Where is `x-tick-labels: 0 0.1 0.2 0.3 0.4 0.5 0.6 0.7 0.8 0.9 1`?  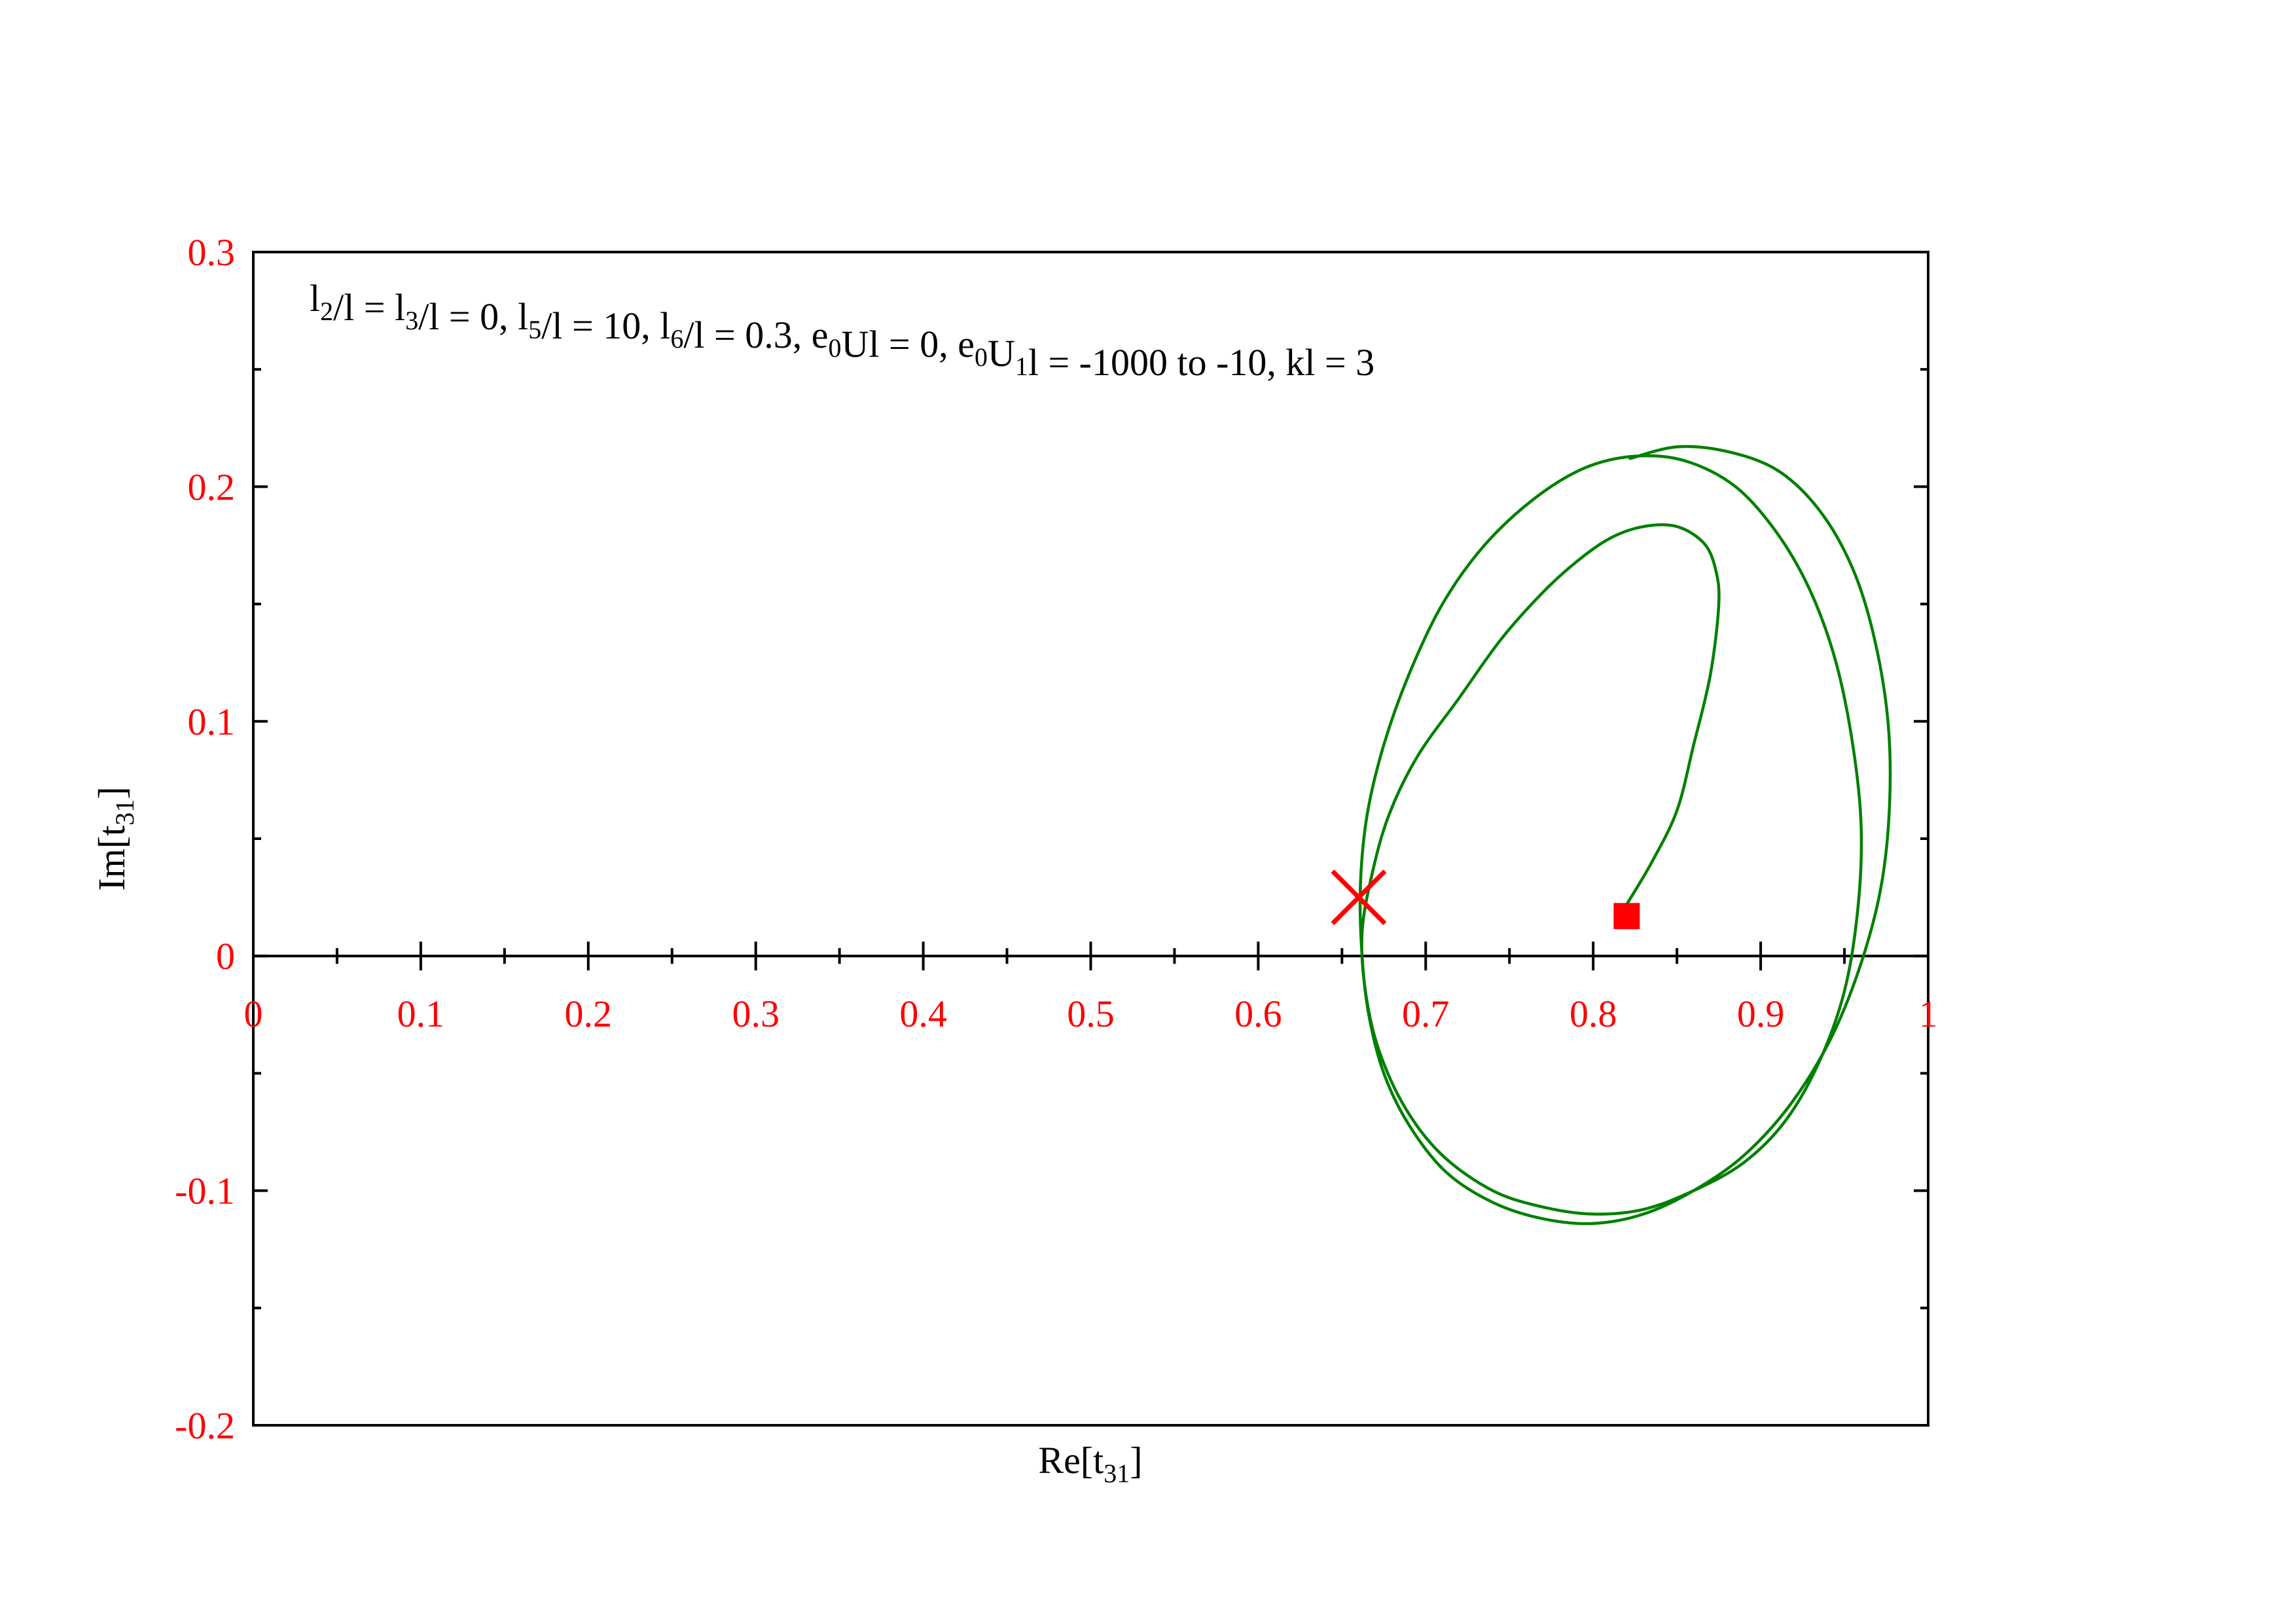
x-tick-labels: 0 0.1 0.2 0.3 0.4 0.5 0.6 0.7 0.8 0.9 1 is located at coordinates (1091, 1014).